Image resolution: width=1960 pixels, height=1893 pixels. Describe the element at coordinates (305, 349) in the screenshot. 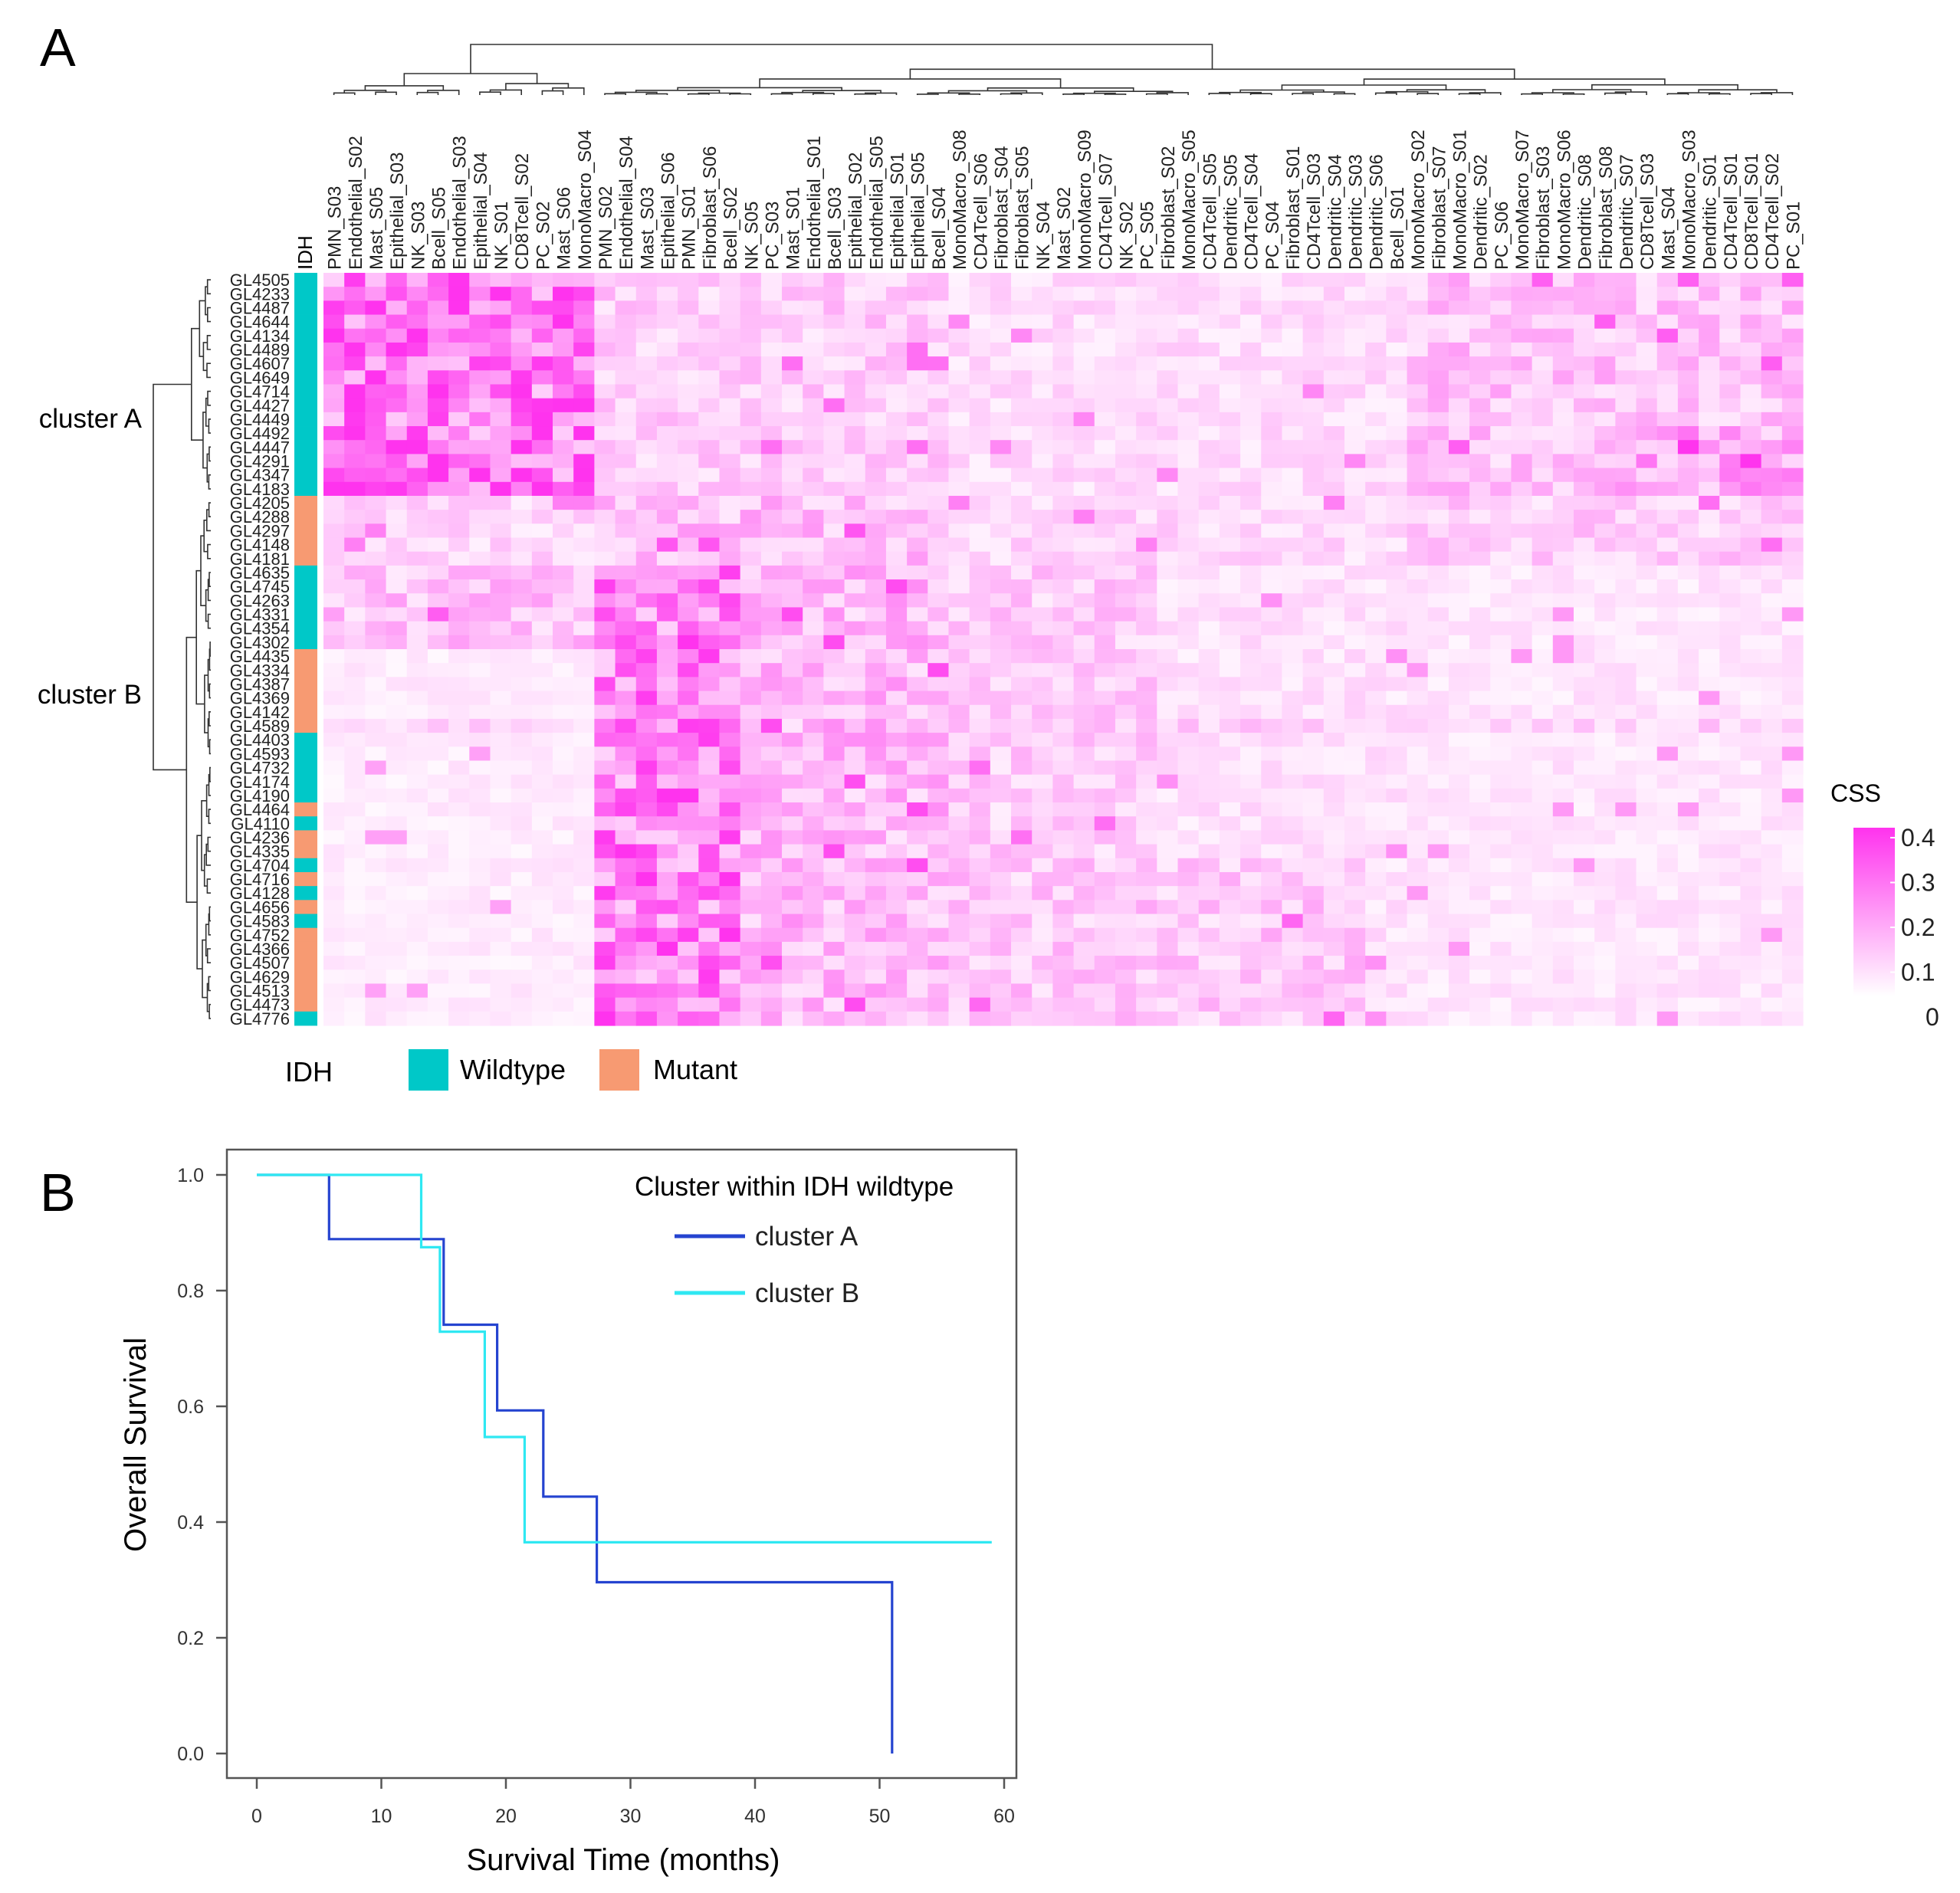

I see `idh-cell` at that location.